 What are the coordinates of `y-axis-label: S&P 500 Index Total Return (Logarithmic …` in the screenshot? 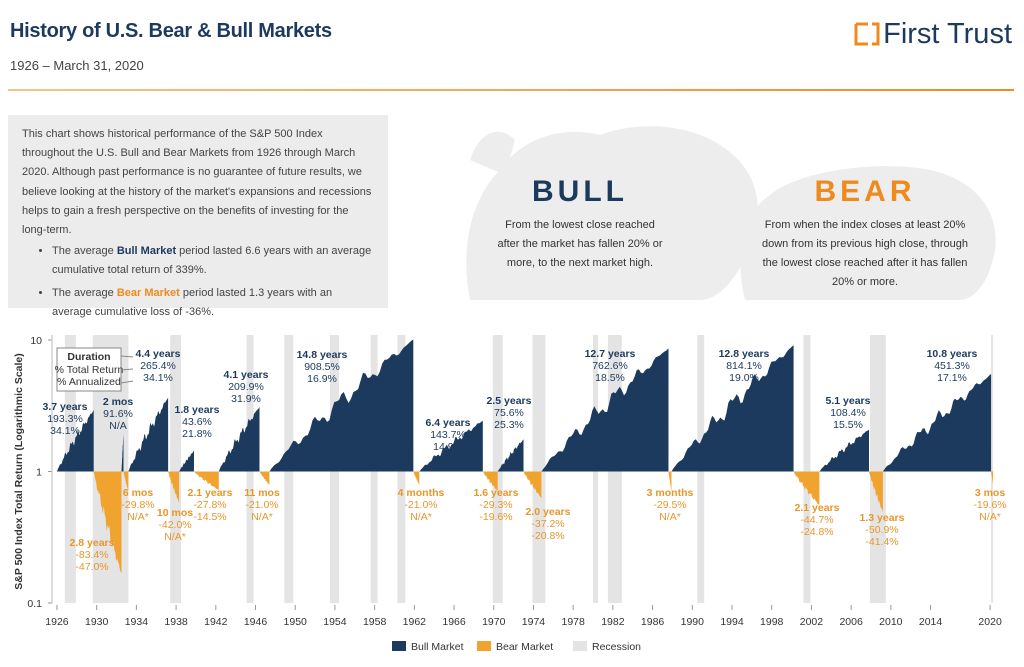 It's located at (19, 471).